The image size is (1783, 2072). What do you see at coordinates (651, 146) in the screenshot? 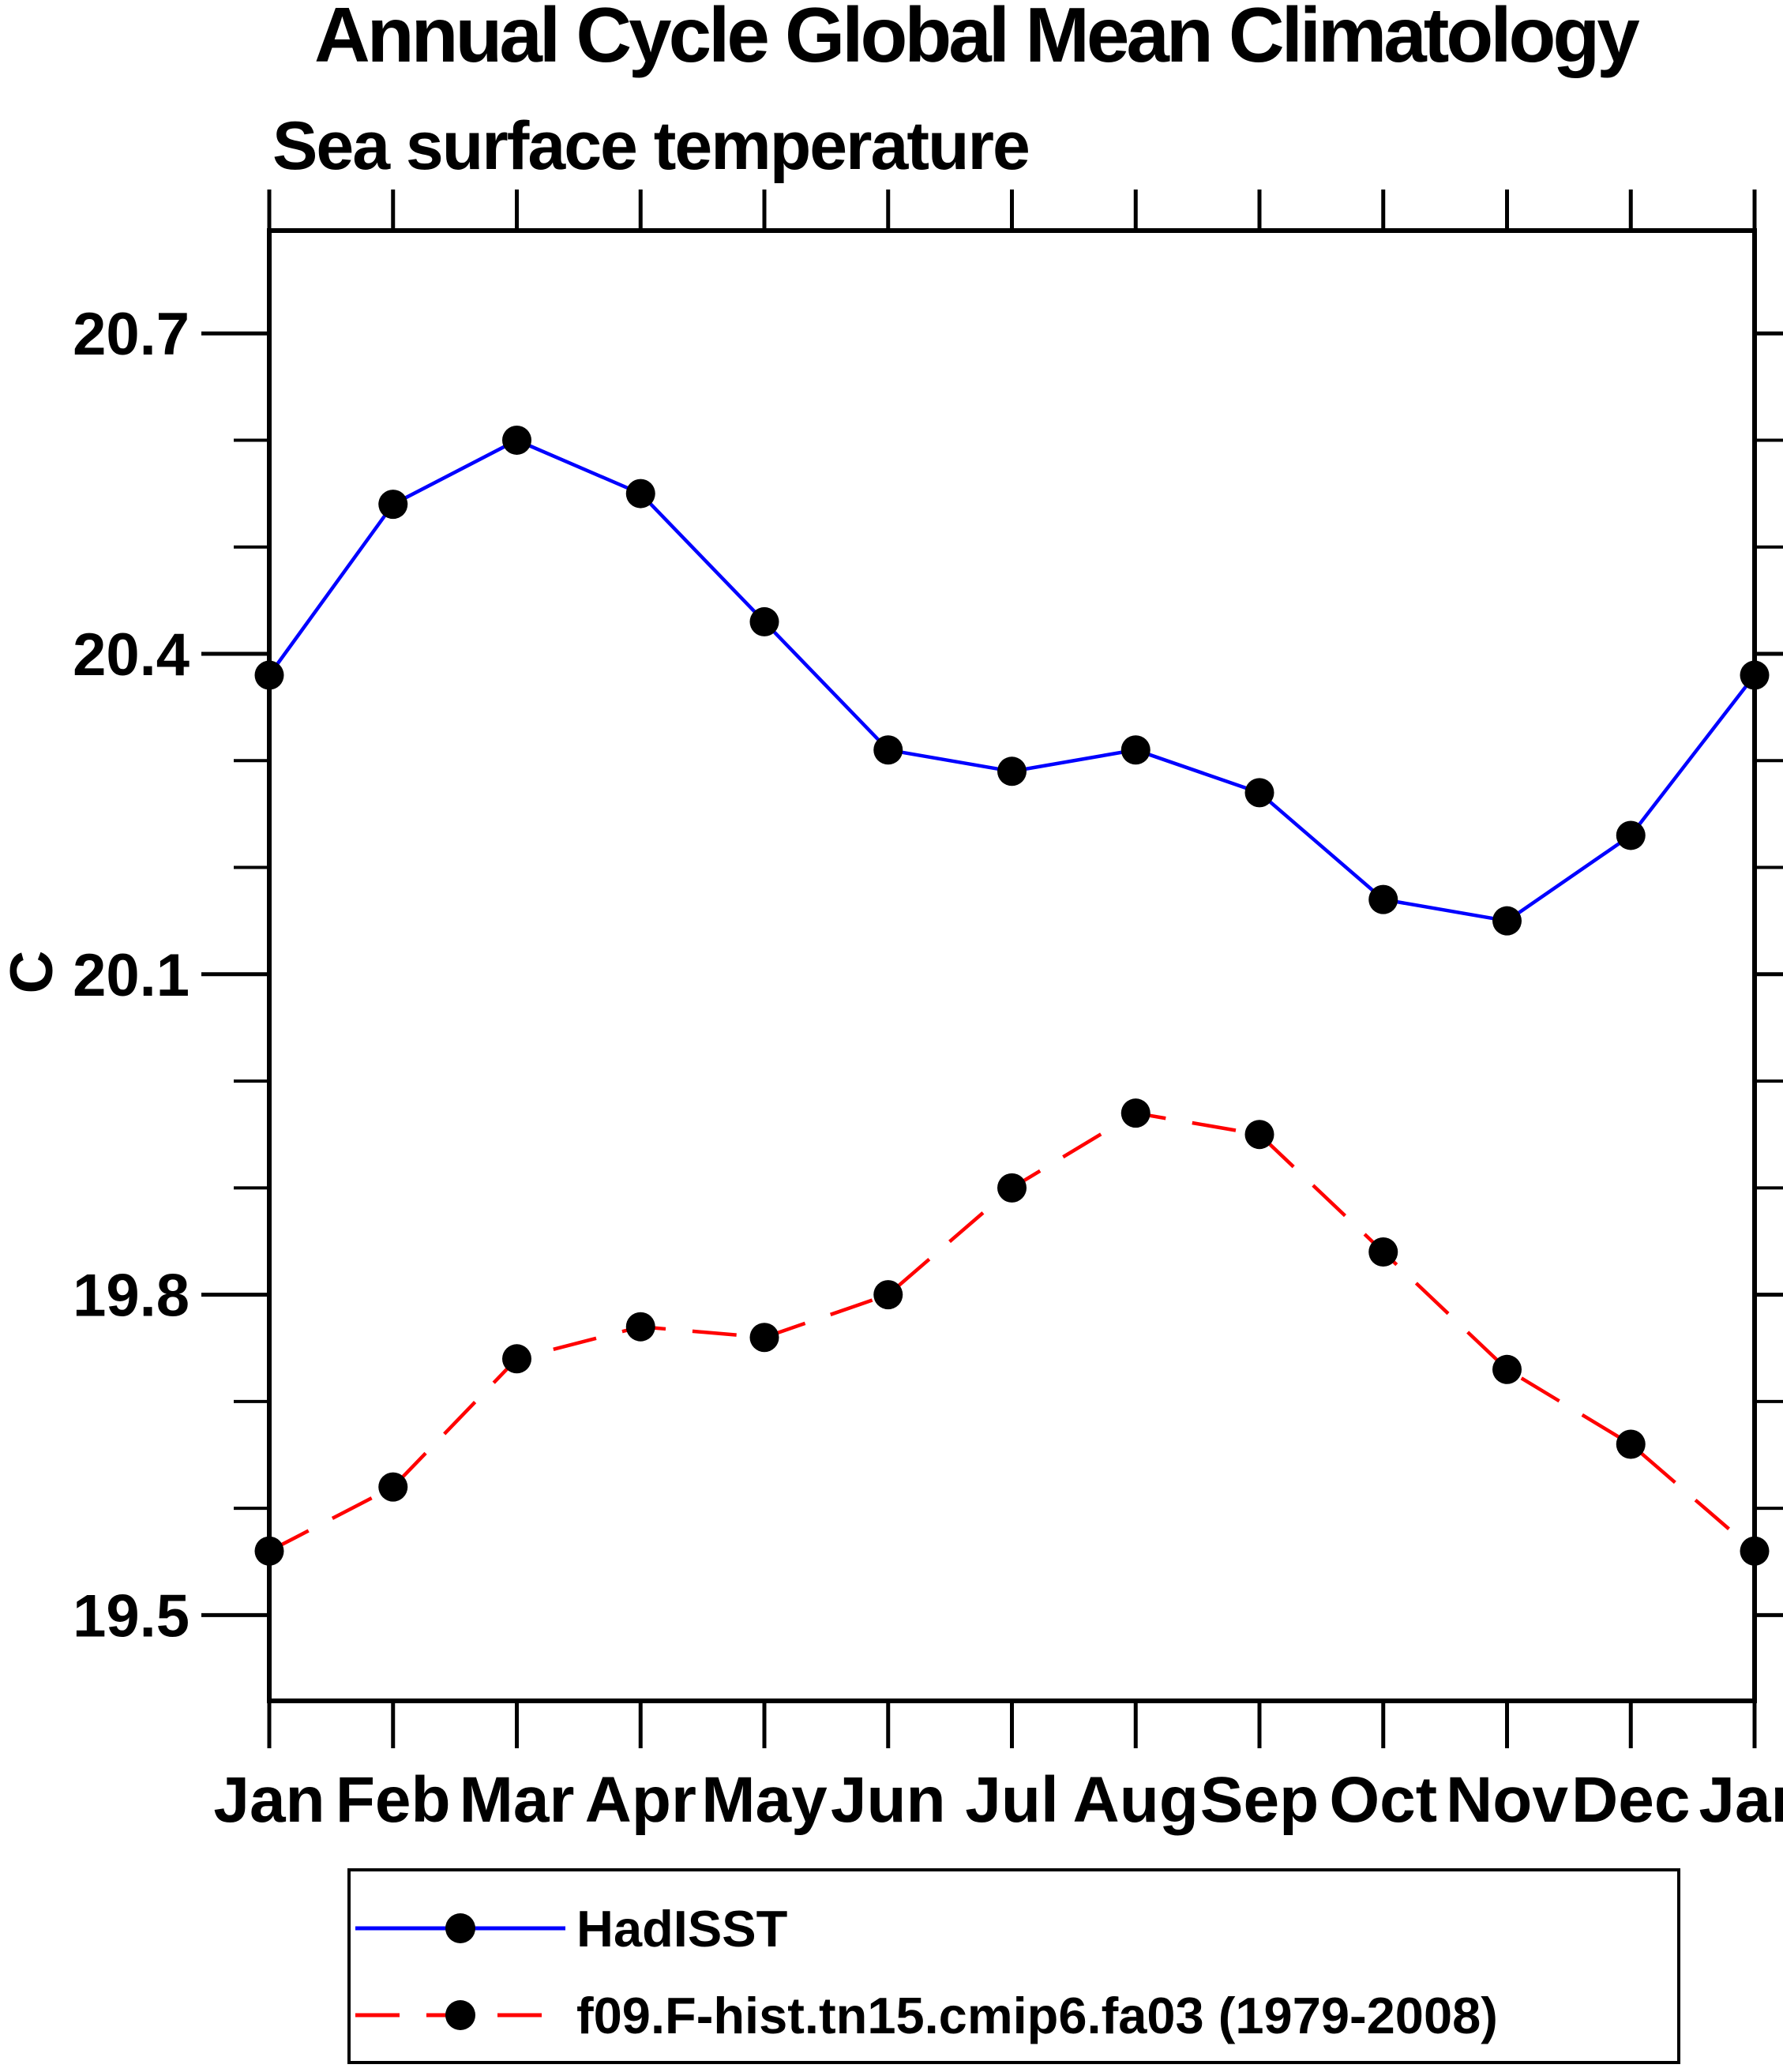
I see `chart-subtitle: Sea surface temperature` at bounding box center [651, 146].